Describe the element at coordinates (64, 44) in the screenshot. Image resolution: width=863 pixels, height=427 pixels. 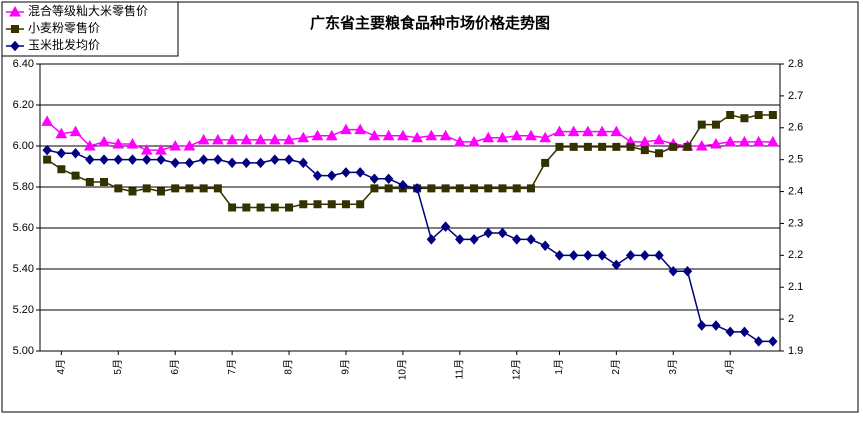
I see `legend-label: 玉米批发均价` at that location.